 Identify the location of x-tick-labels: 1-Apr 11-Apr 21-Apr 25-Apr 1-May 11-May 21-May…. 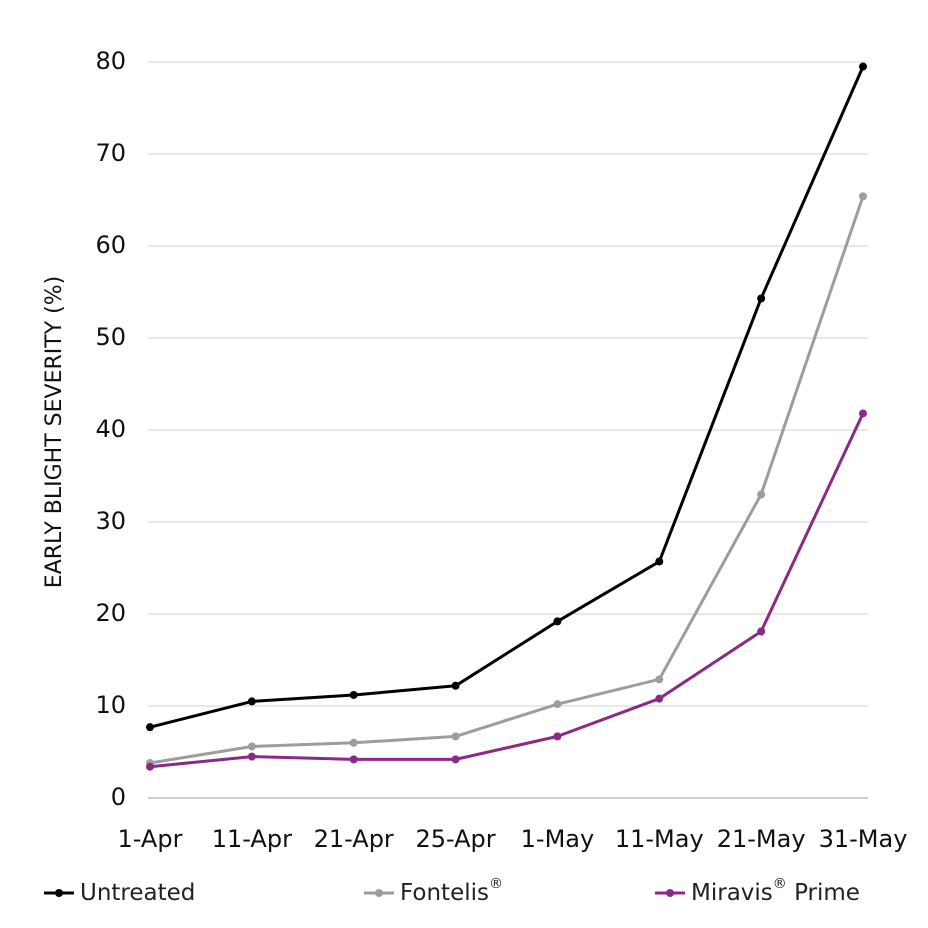
(513, 839).